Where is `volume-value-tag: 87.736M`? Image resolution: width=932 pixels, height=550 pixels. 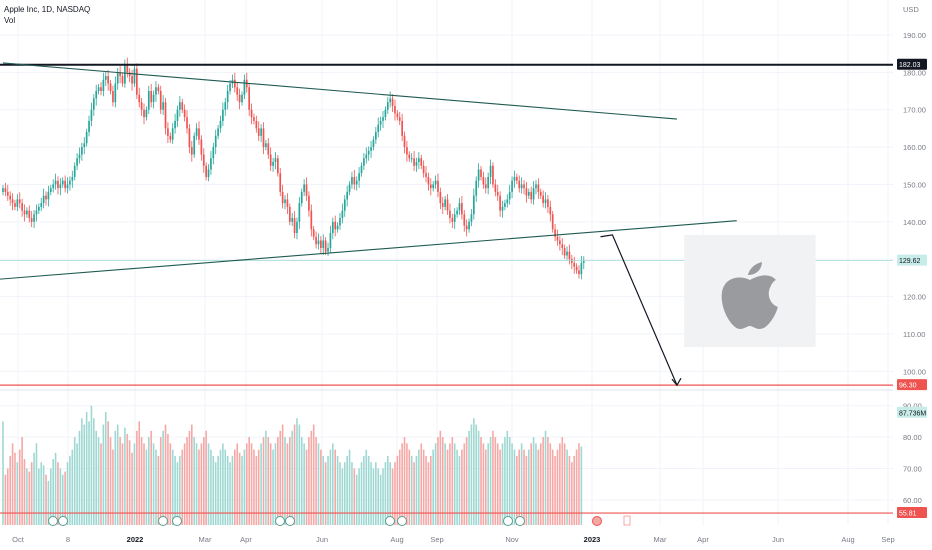
volume-value-tag: 87.736M is located at coordinates (912, 412).